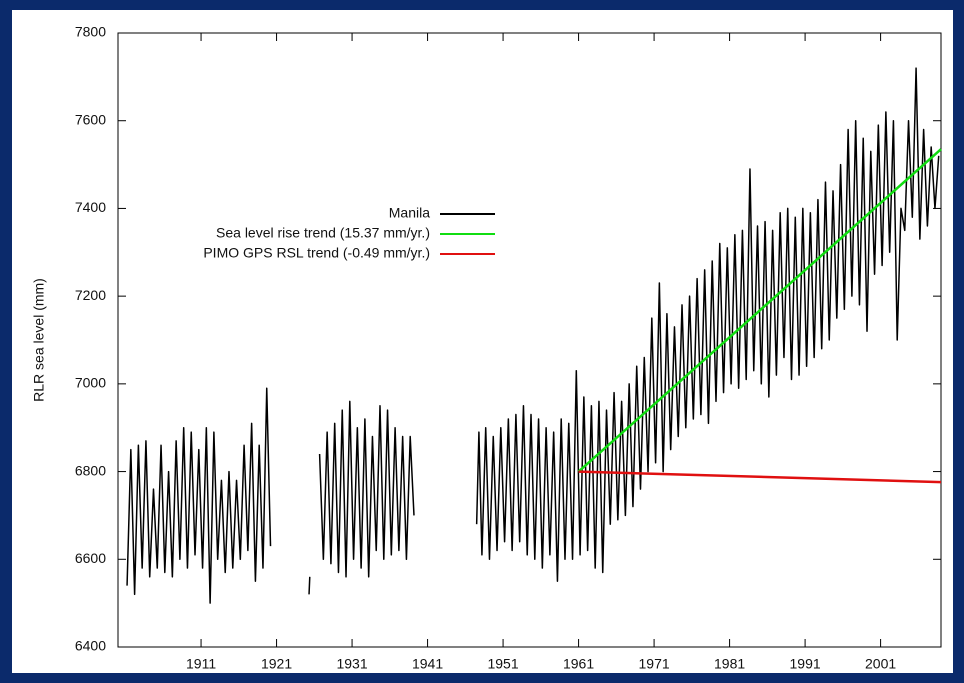  What do you see at coordinates (201, 664) in the screenshot?
I see `x-tick-label: 1911` at bounding box center [201, 664].